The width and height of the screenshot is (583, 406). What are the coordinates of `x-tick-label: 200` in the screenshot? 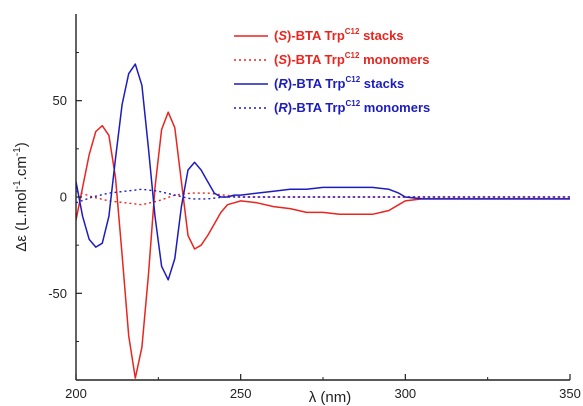 It's located at (76, 393).